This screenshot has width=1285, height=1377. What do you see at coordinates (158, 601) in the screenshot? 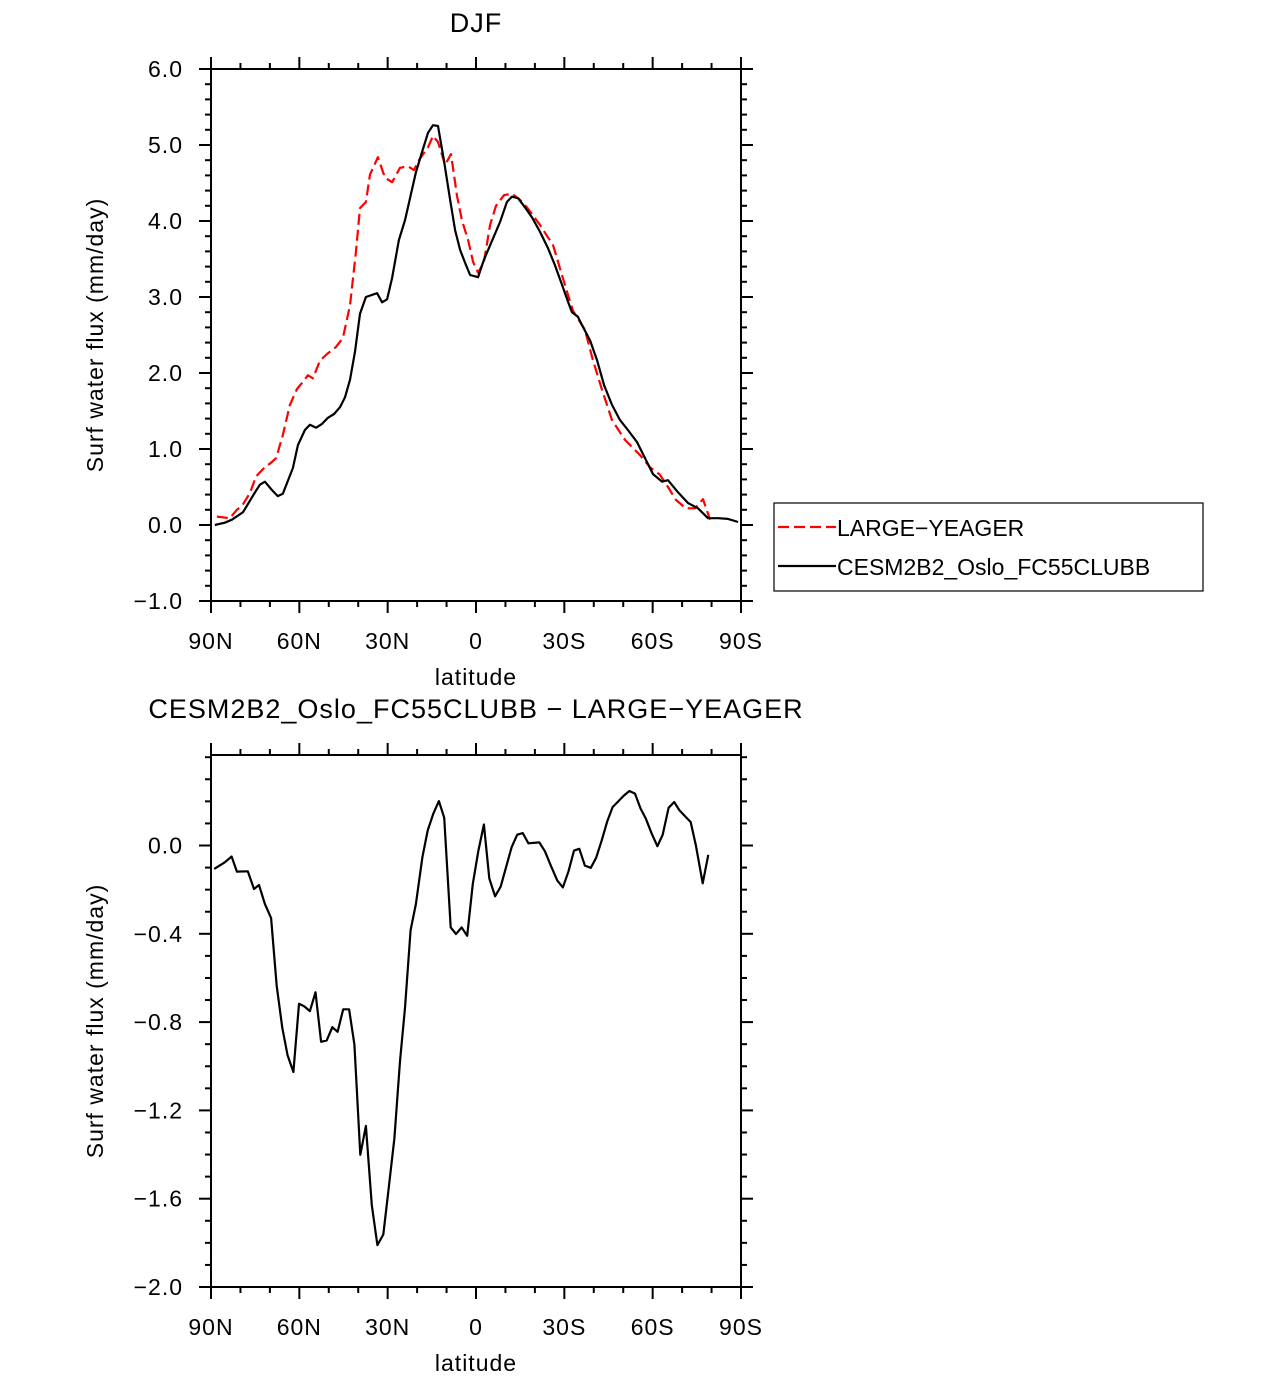
I see `y-tick-label: −1.0` at bounding box center [158, 601].